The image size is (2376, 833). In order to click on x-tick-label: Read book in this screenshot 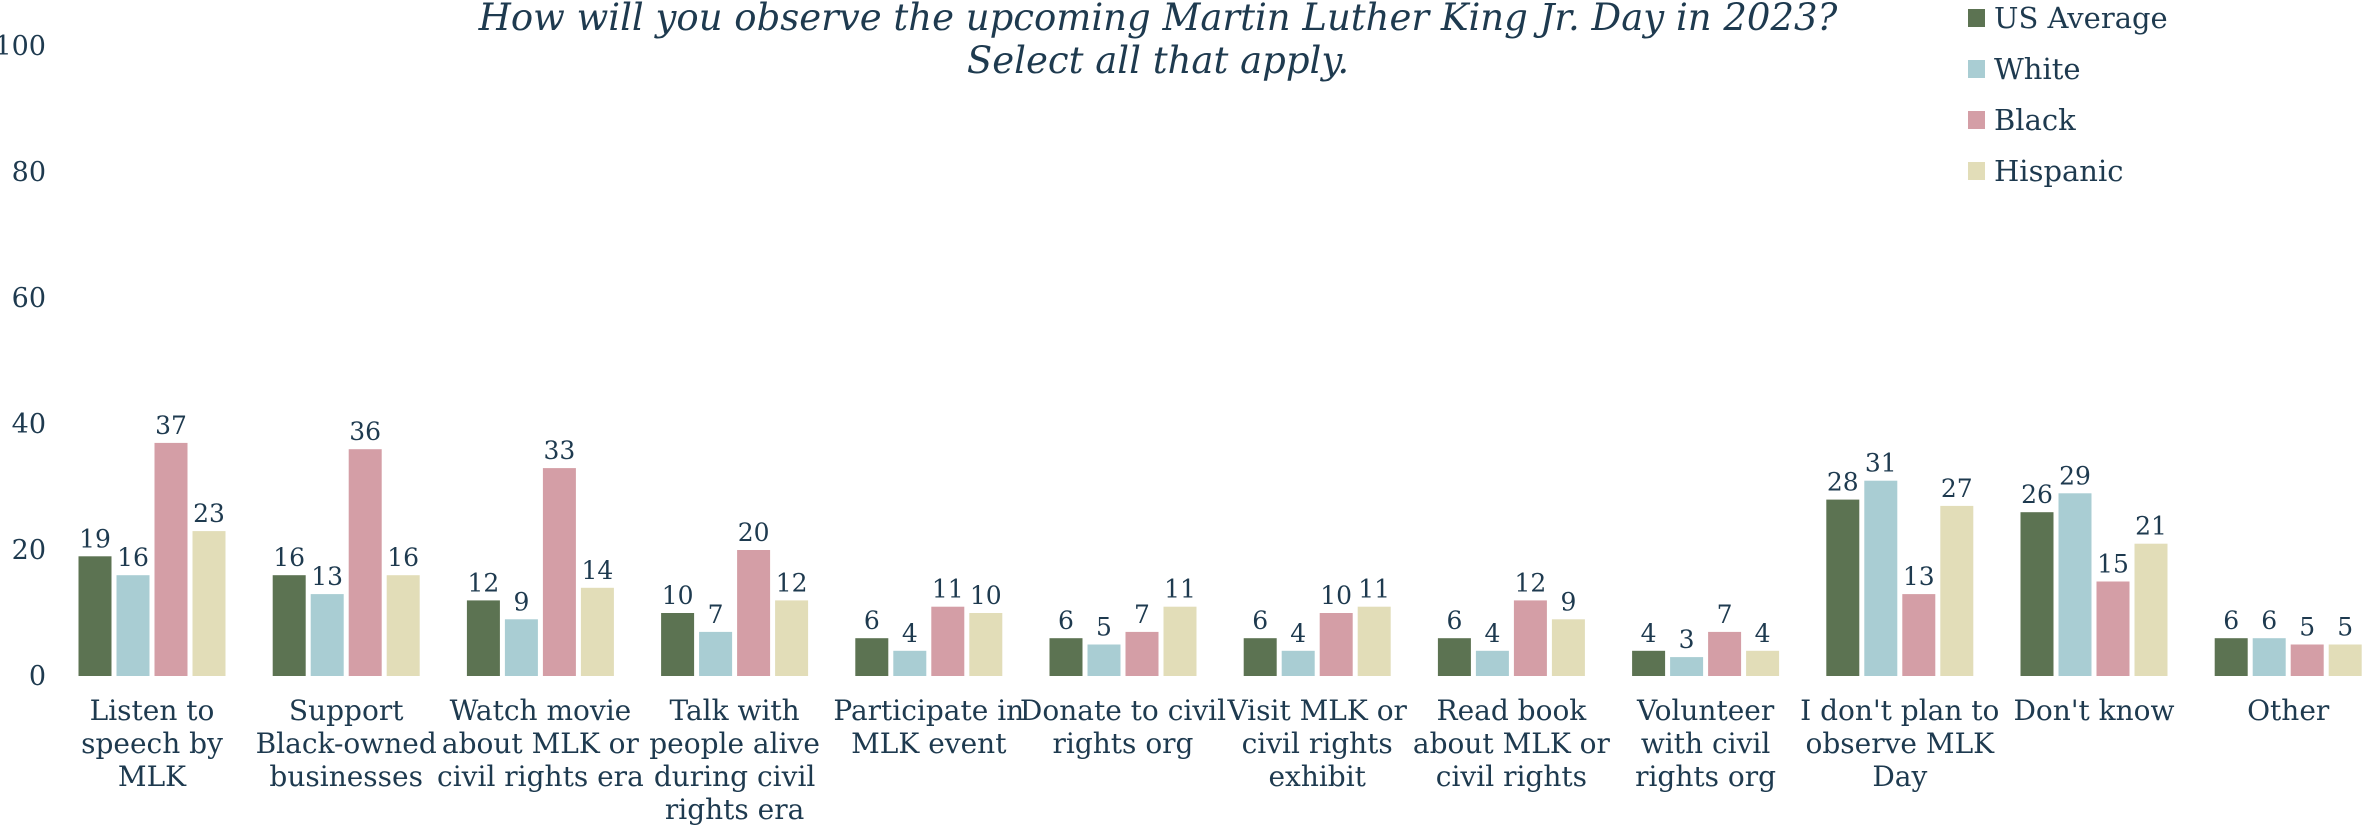, I will do `click(1512, 710)`.